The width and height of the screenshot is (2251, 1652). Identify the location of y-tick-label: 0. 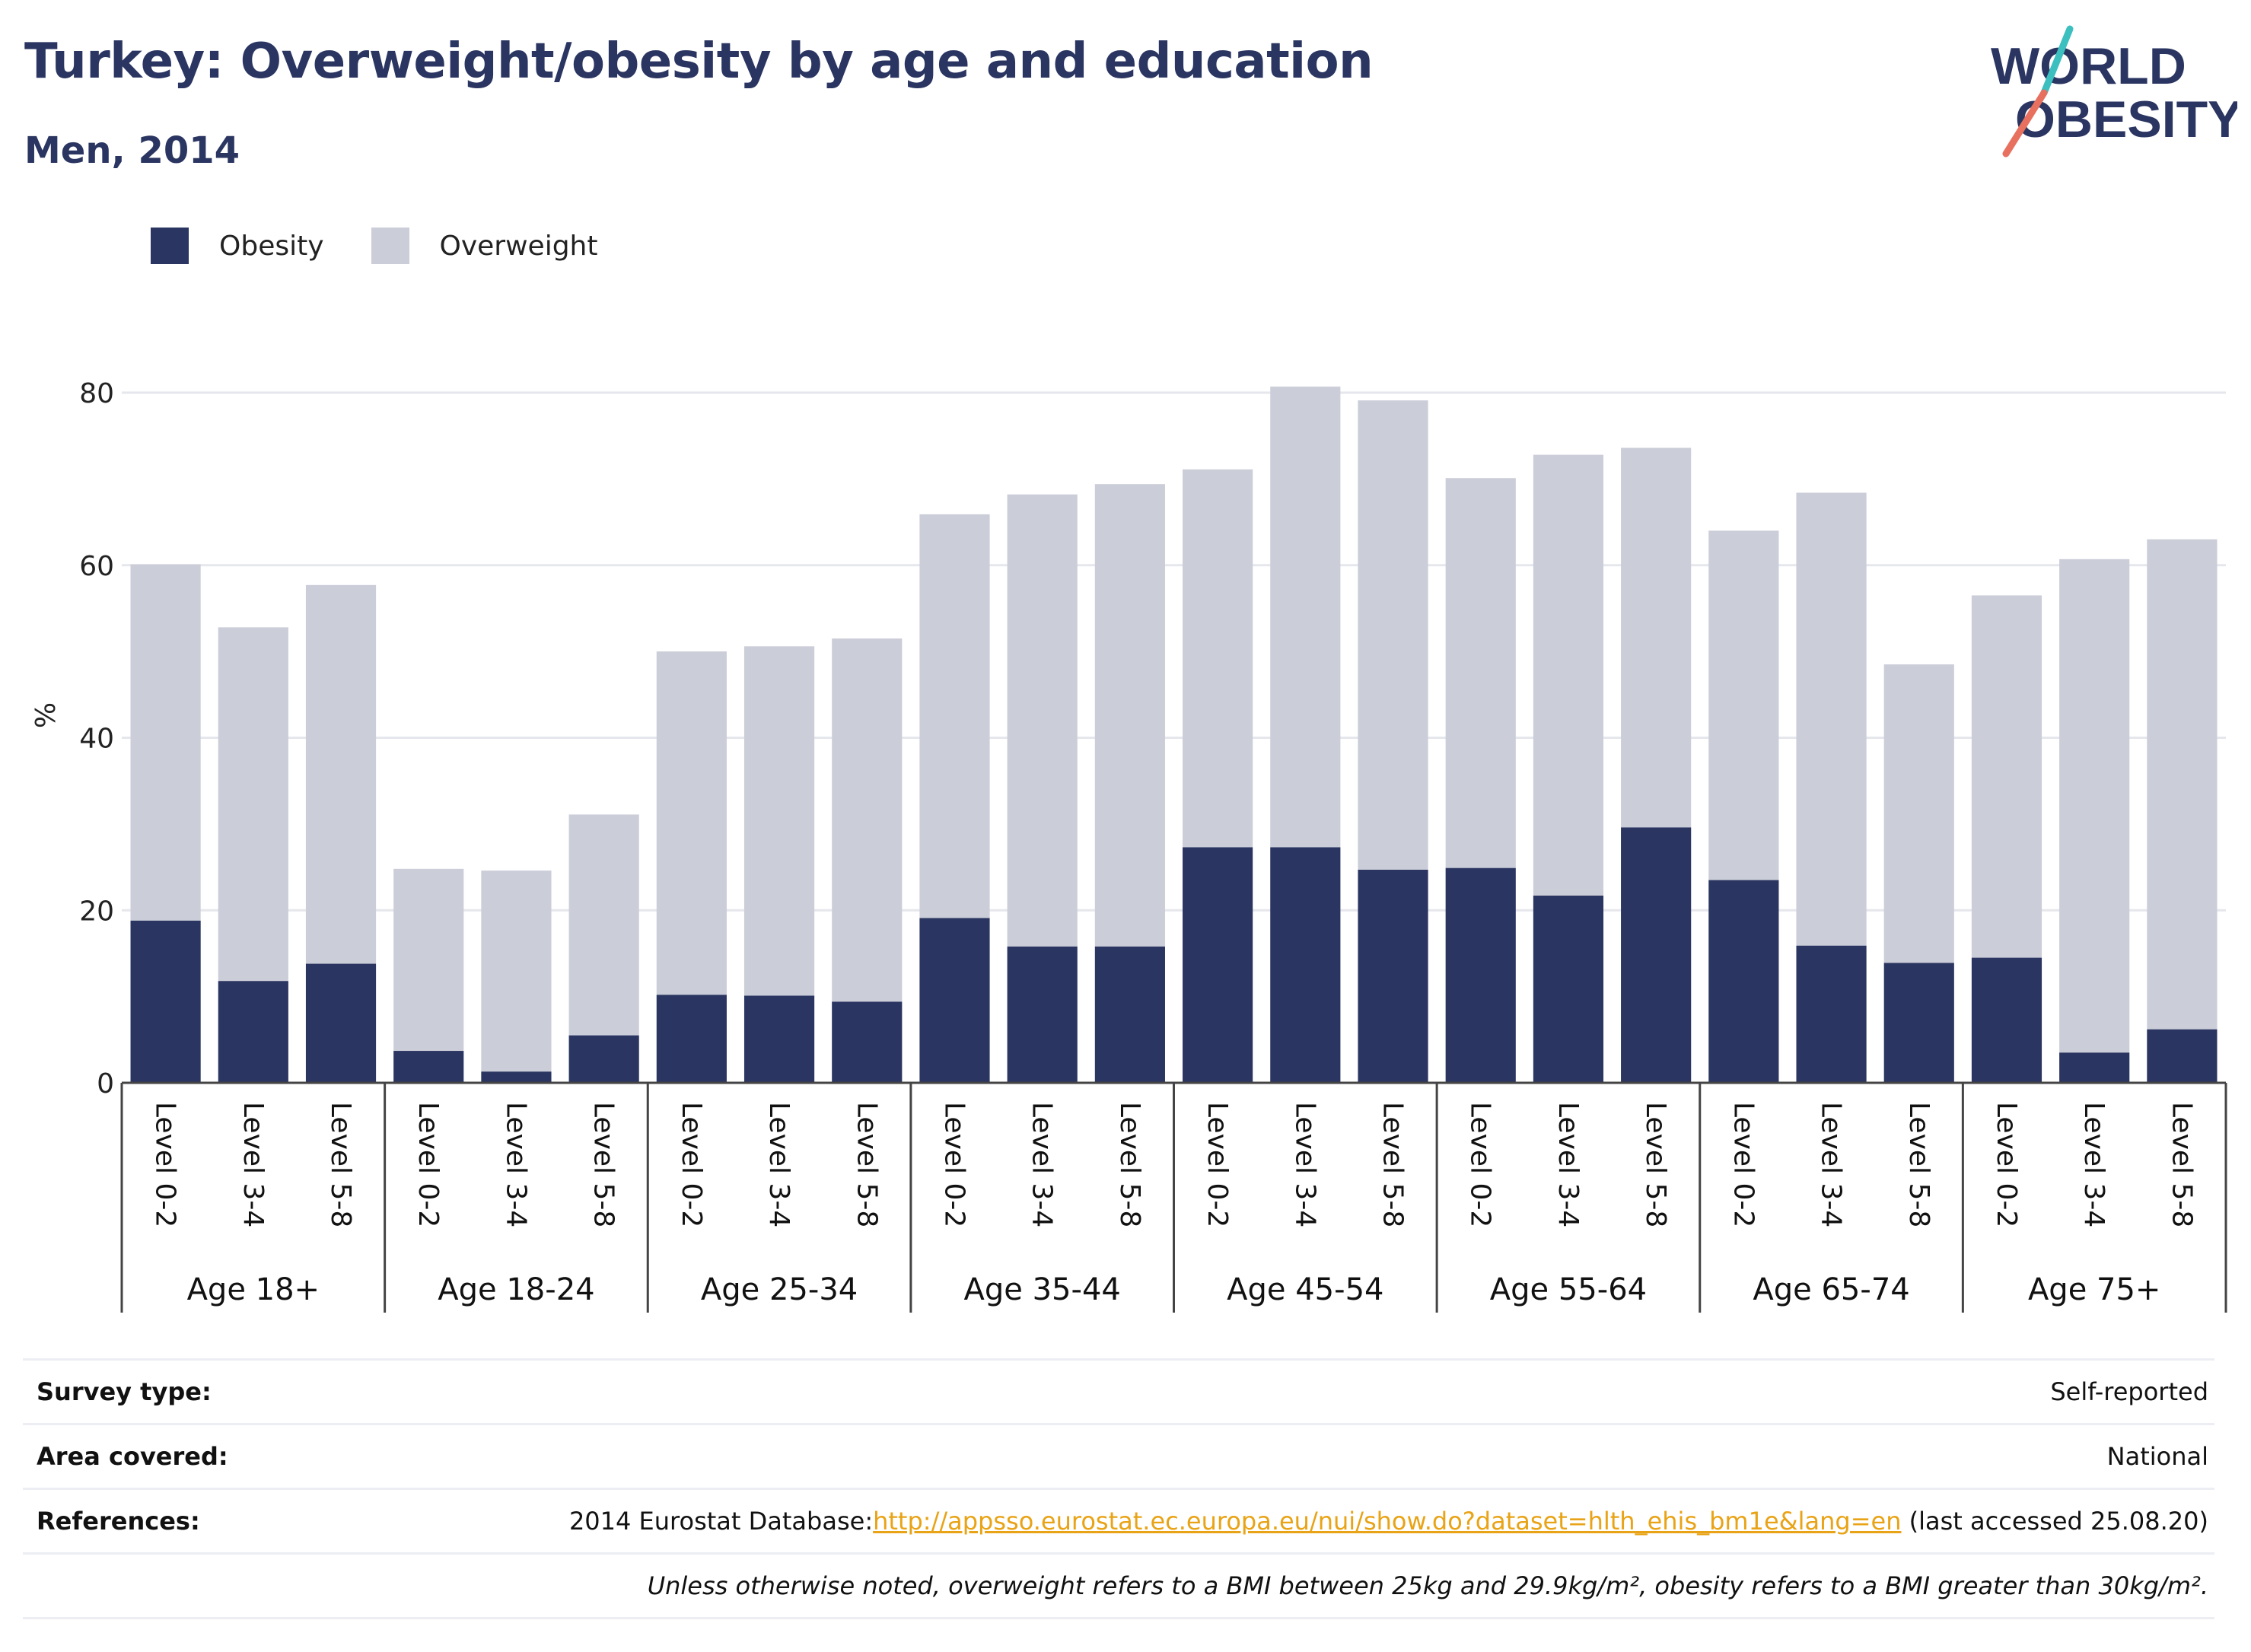
(105, 1084).